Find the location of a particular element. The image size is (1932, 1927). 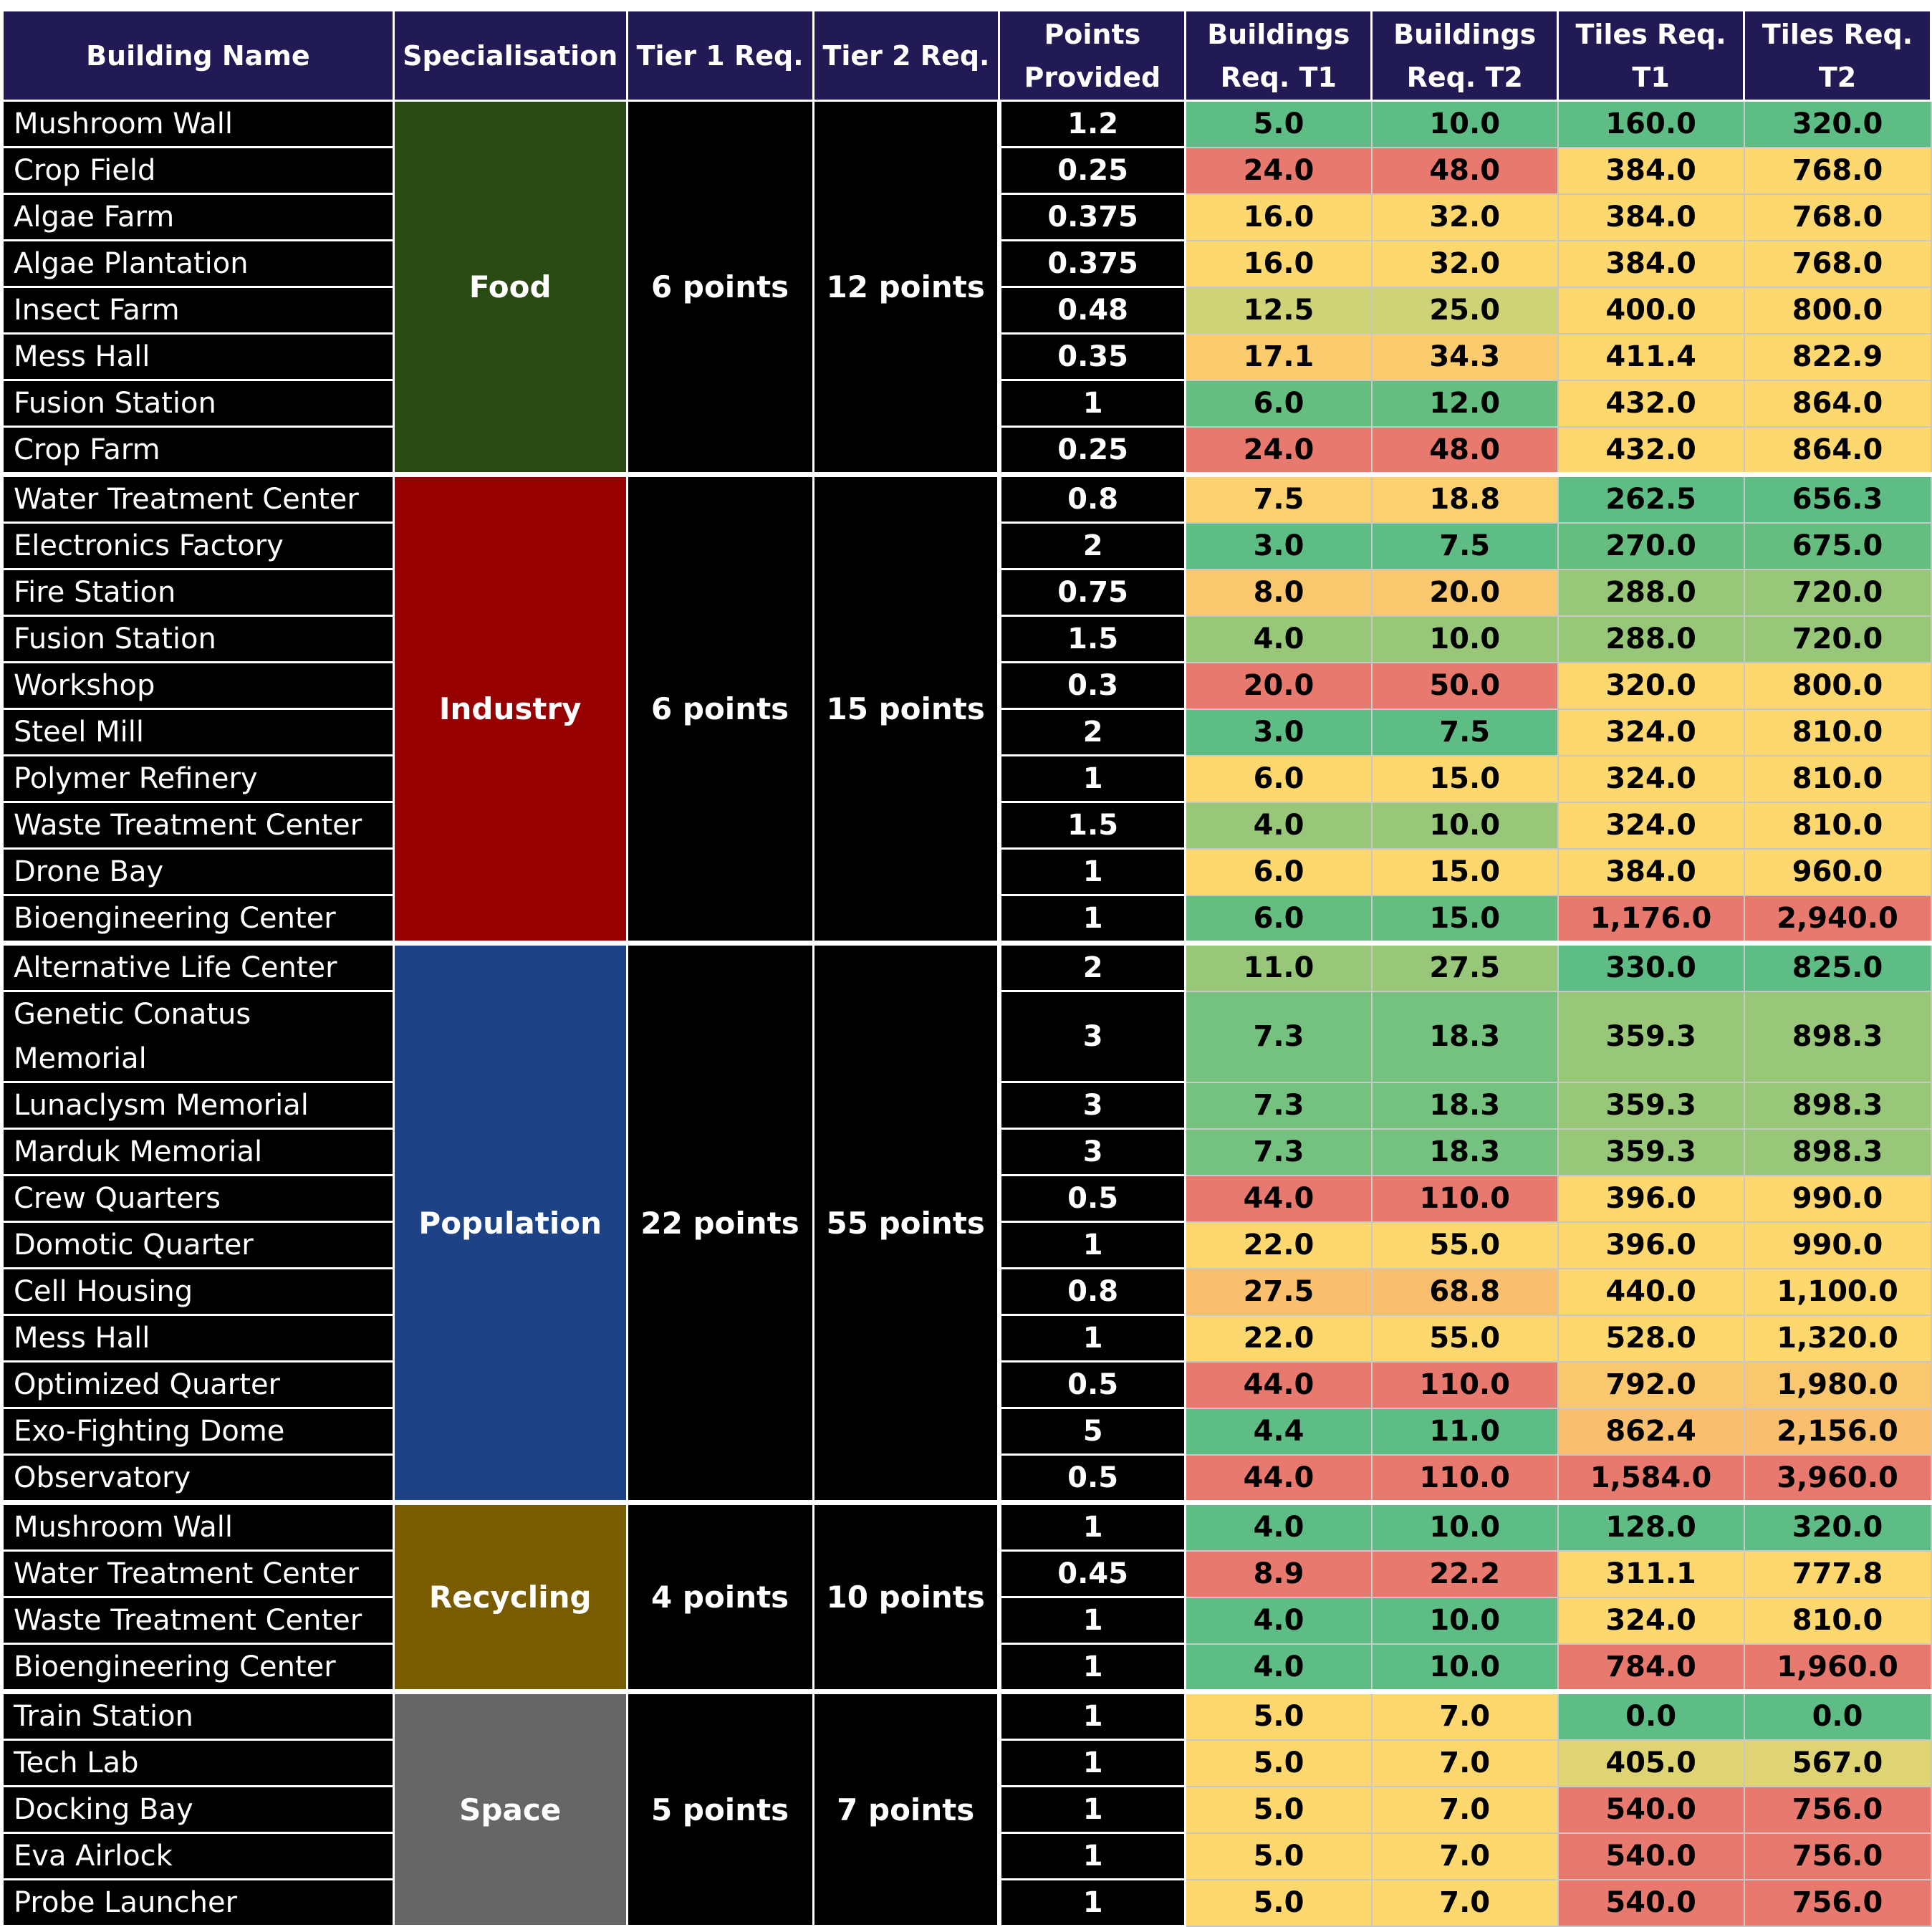

buildings-req-t2-cell: 7.5 is located at coordinates (1464, 546).